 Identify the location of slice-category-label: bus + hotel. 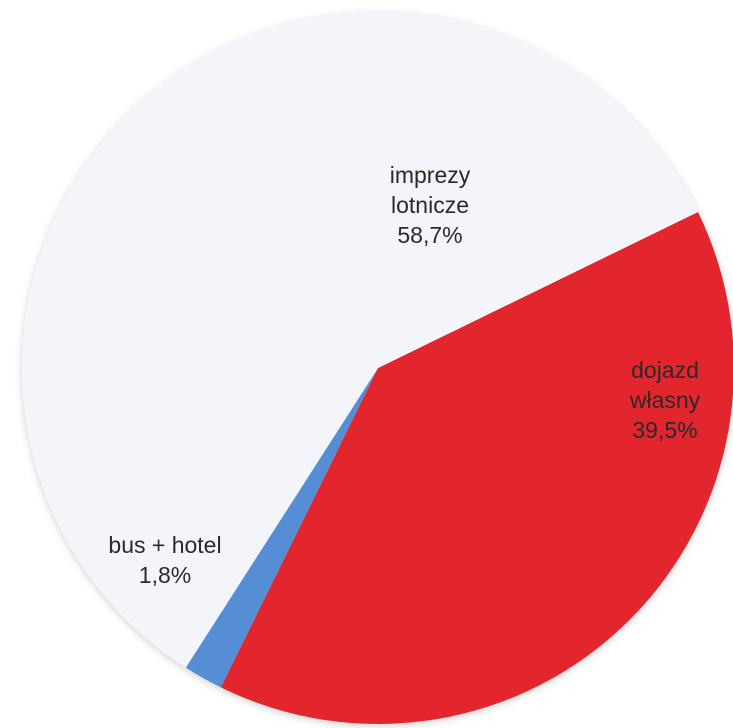
(165, 545).